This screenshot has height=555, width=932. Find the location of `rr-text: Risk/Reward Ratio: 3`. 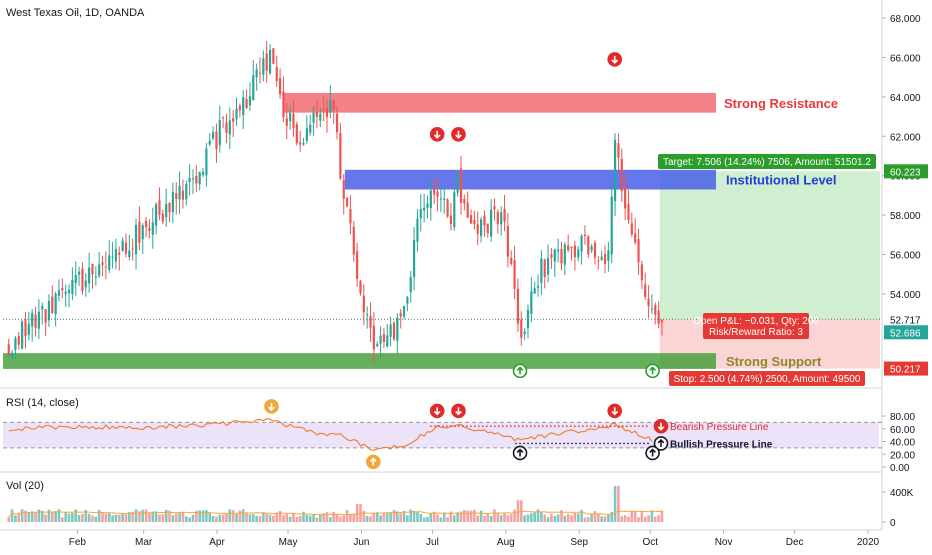

rr-text: Risk/Reward Ratio: 3 is located at coordinates (756, 332).